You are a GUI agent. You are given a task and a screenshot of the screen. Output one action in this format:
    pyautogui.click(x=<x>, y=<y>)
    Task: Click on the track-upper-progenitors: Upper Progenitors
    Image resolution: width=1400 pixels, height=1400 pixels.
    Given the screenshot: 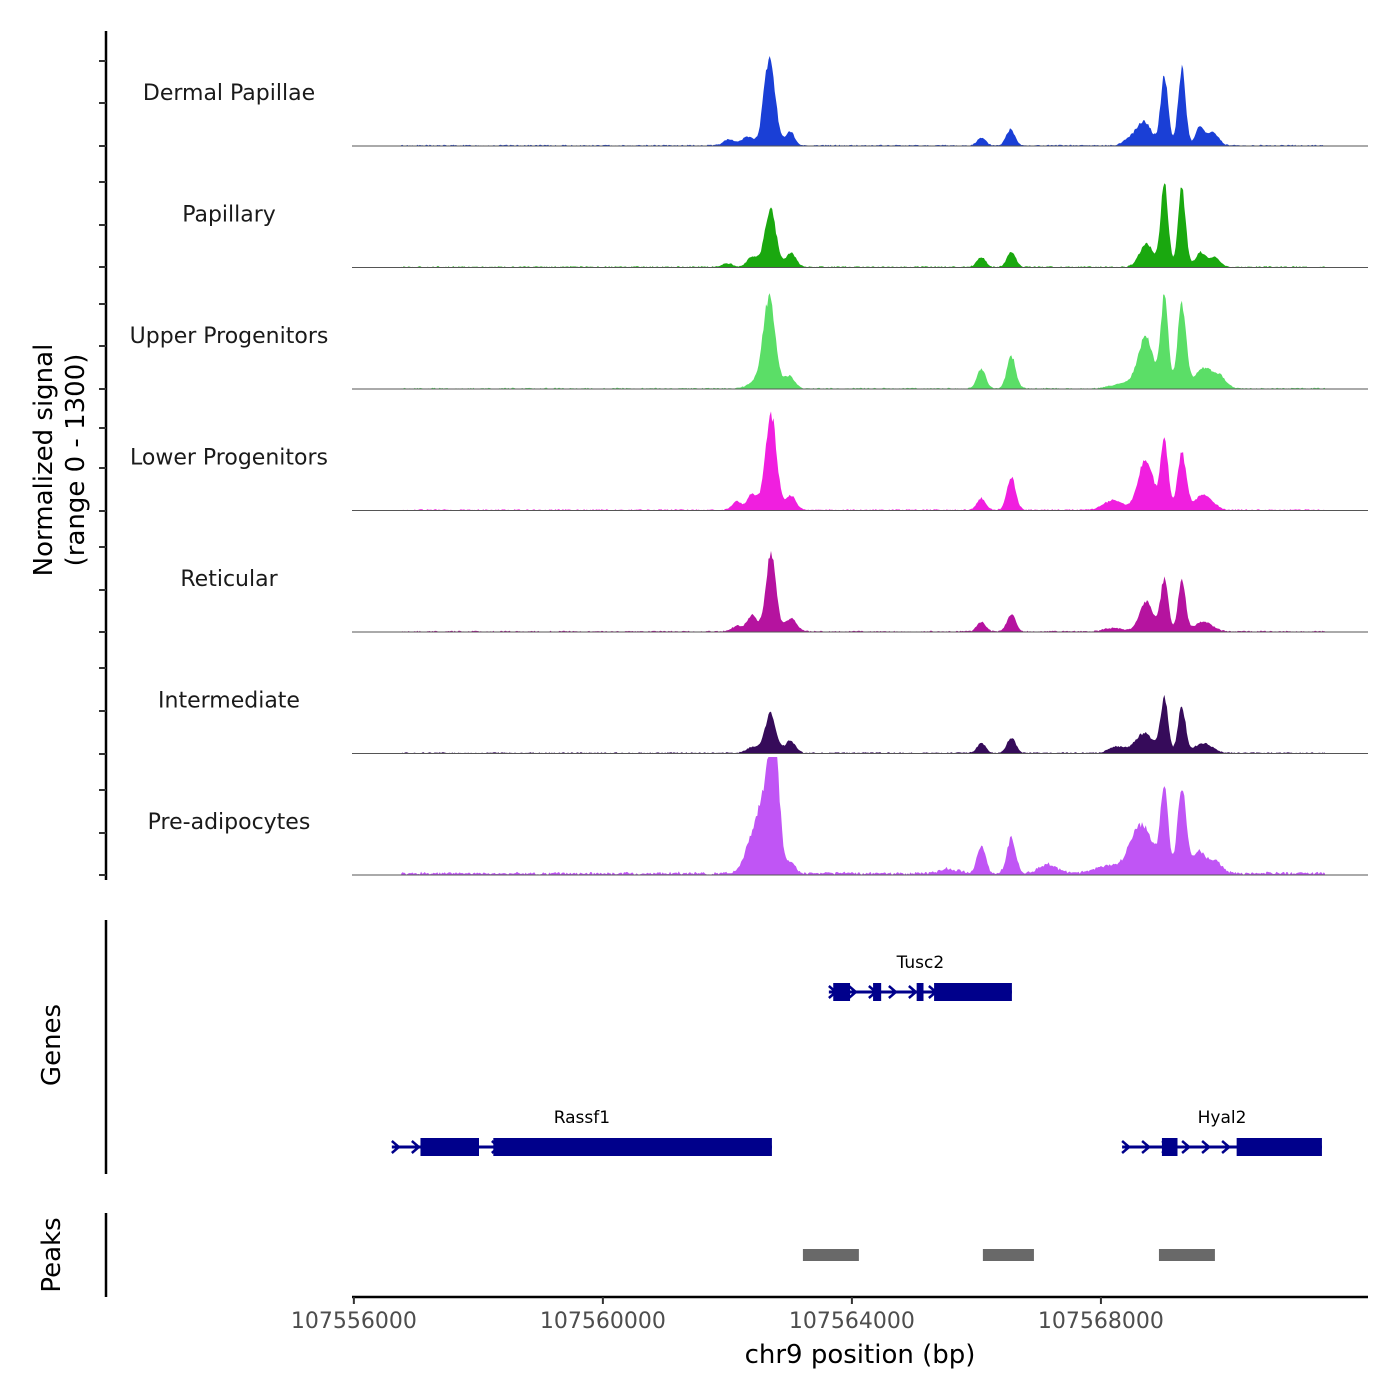 What is the action you would take?
    pyautogui.click(x=749, y=341)
    